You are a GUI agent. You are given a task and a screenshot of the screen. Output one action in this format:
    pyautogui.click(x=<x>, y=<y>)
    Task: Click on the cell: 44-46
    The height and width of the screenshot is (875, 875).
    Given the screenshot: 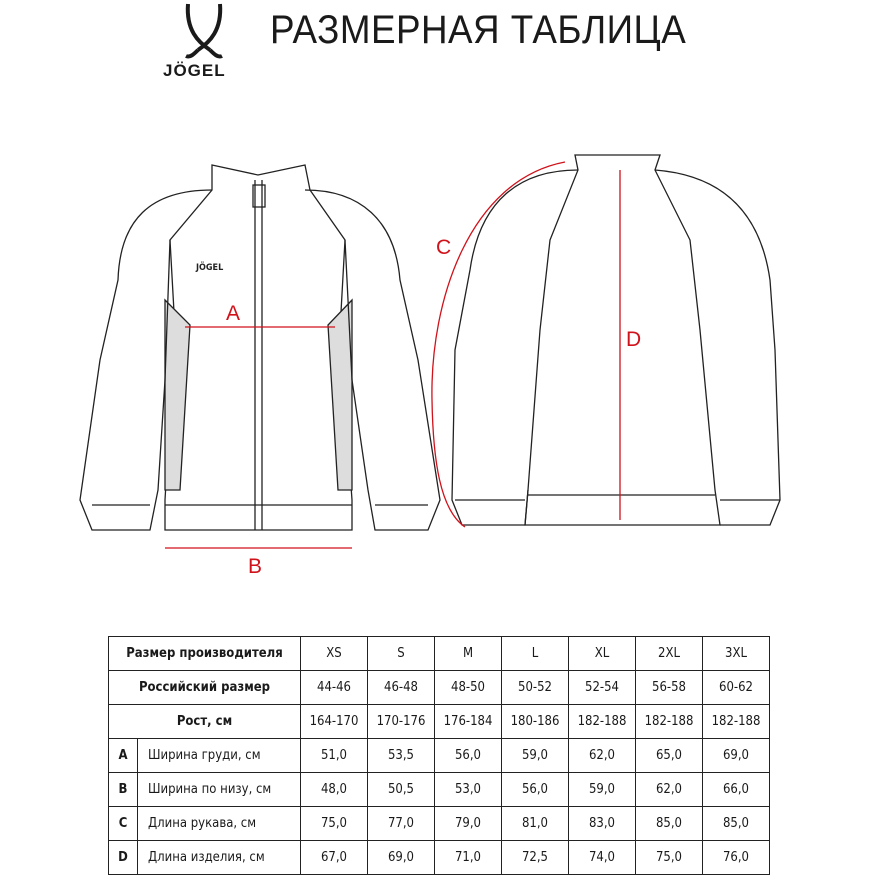 What is the action you would take?
    pyautogui.click(x=334, y=687)
    